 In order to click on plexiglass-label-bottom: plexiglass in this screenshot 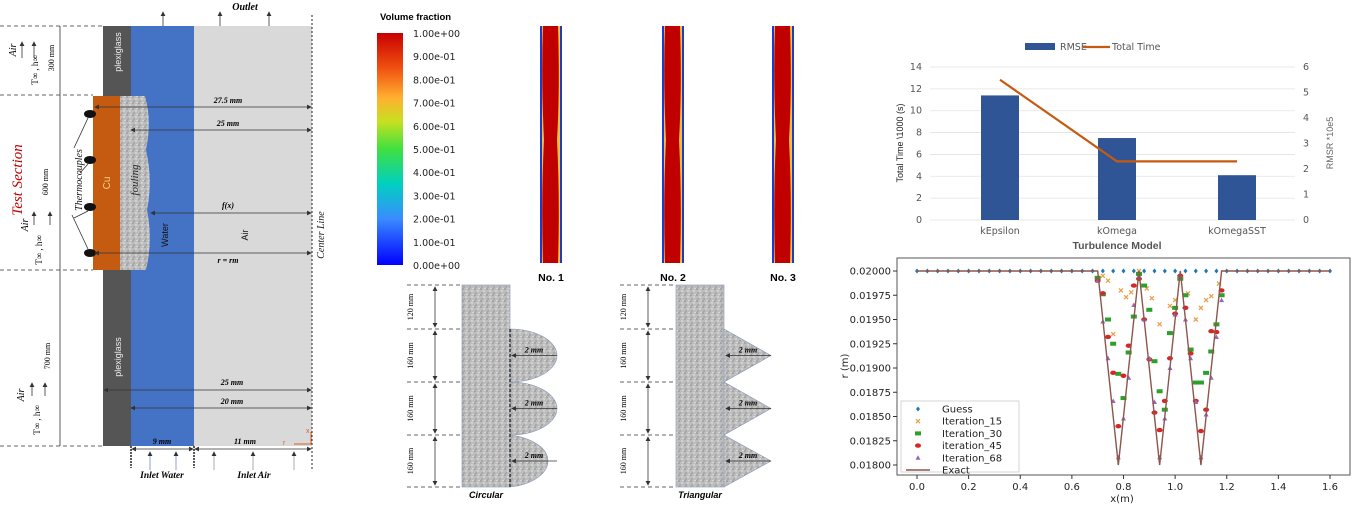, I will do `click(118, 357)`.